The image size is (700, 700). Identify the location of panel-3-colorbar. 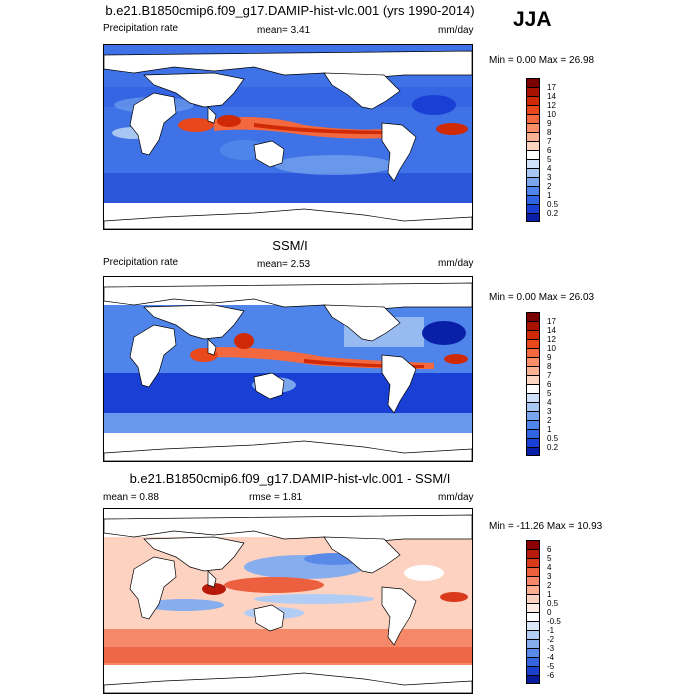
(533, 612).